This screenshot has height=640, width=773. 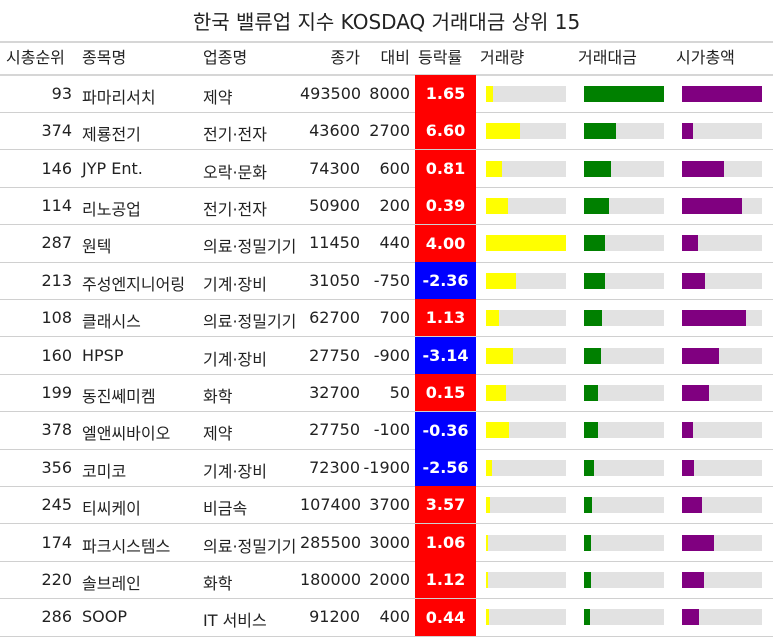 What do you see at coordinates (331, 542) in the screenshot?
I see `close-cell: 285500` at bounding box center [331, 542].